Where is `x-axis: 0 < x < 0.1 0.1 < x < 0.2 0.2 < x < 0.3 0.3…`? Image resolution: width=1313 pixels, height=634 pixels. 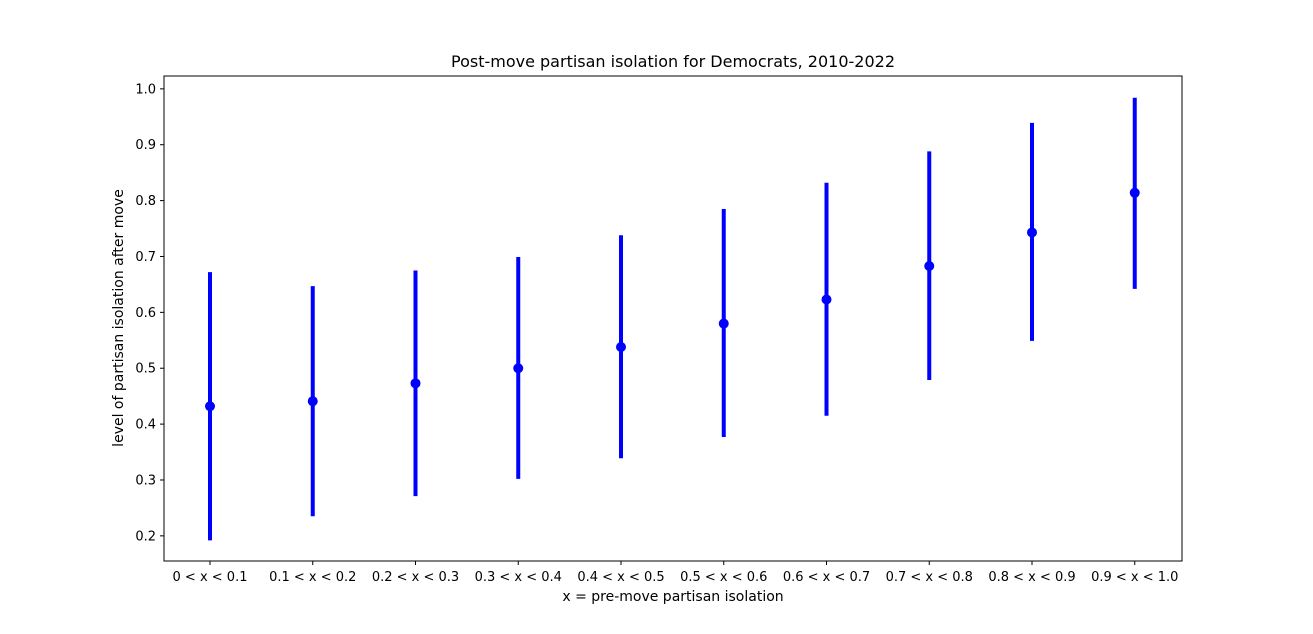 x-axis: 0 < x < 0.1 0.1 < x < 0.2 0.2 < x < 0.3 0.3… is located at coordinates (675, 573).